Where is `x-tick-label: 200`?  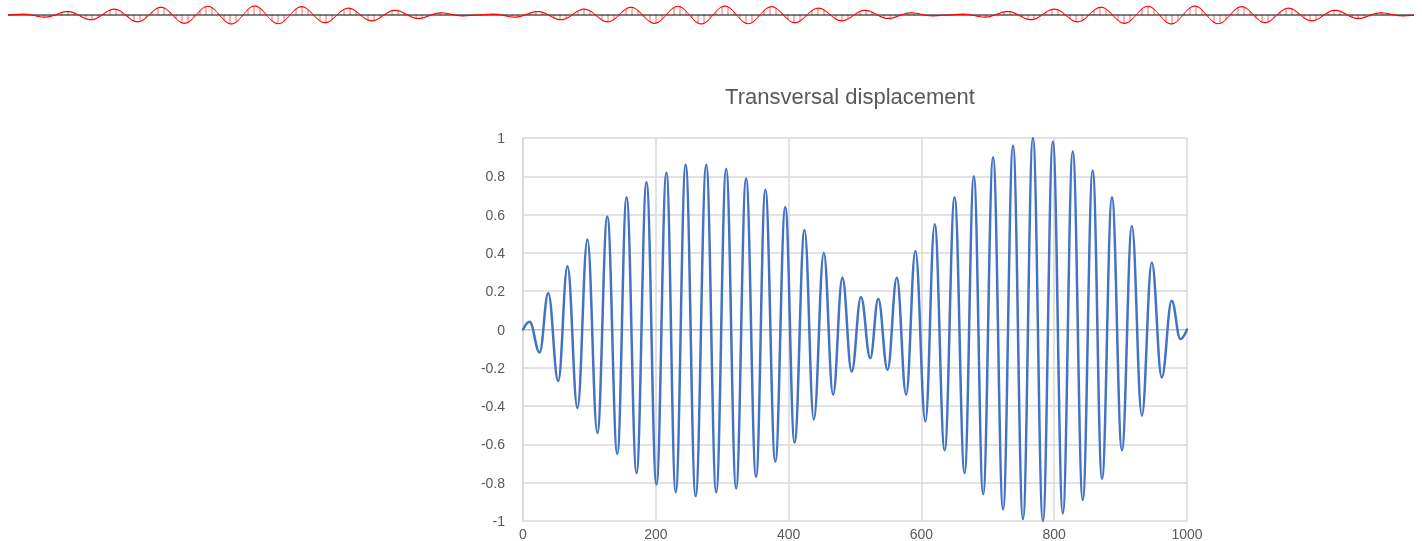
x-tick-label: 200 is located at coordinates (656, 533).